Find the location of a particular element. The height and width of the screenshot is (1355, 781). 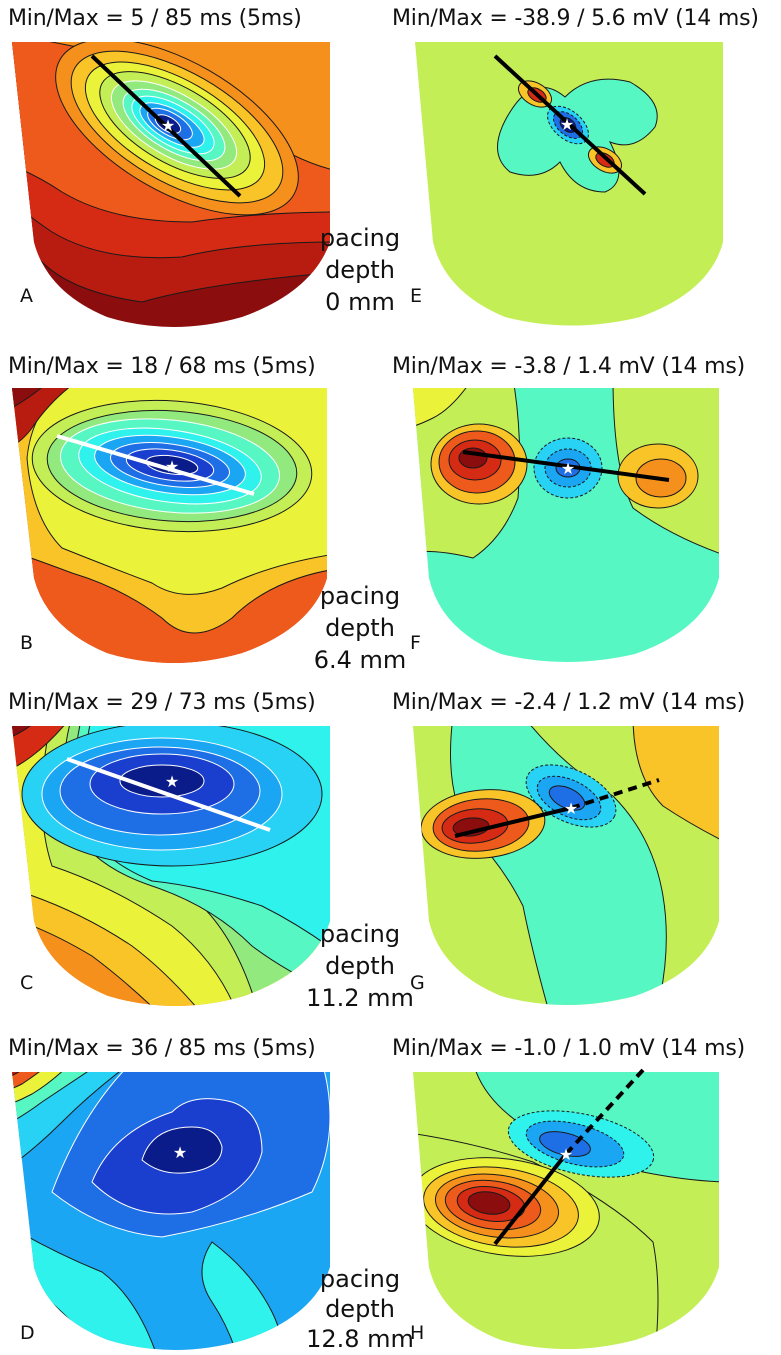

panel-b-label: B is located at coordinates (27, 643).